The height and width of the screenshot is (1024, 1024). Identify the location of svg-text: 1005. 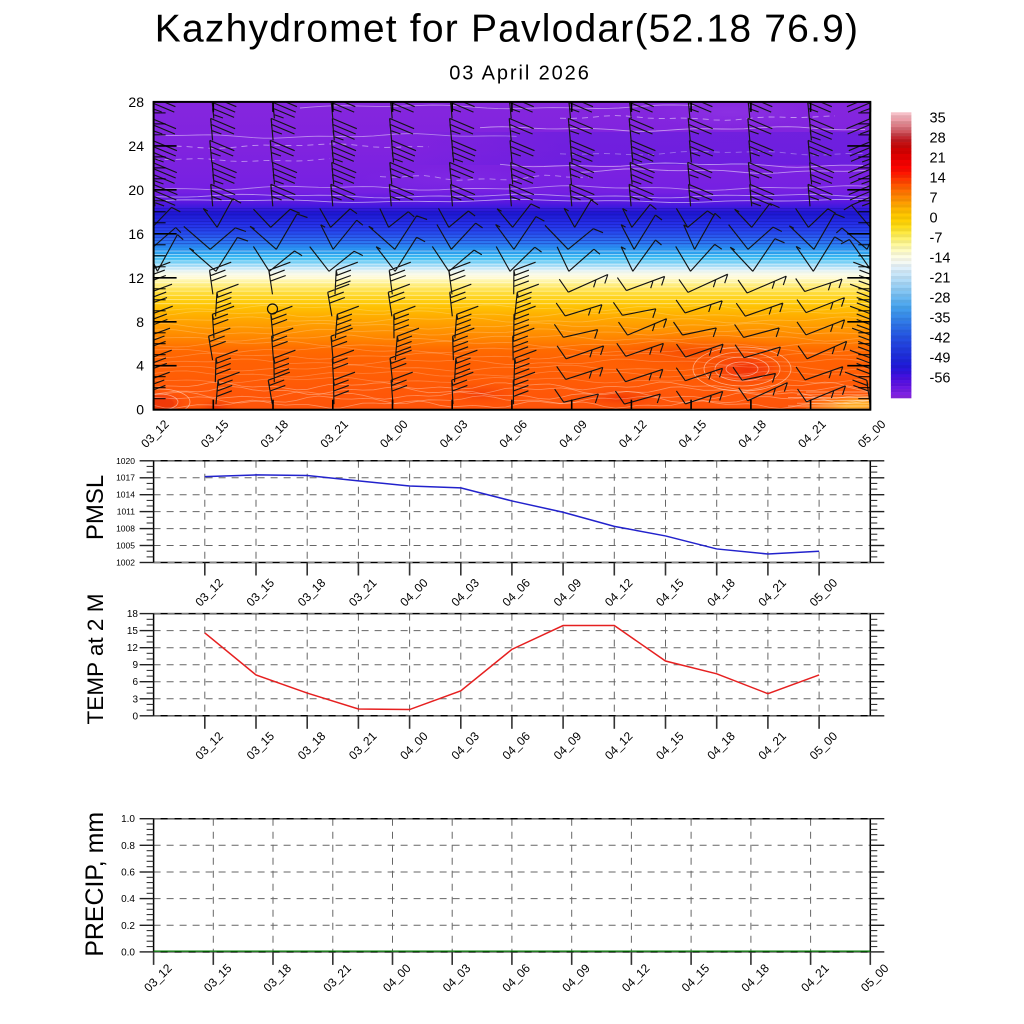
(125, 546).